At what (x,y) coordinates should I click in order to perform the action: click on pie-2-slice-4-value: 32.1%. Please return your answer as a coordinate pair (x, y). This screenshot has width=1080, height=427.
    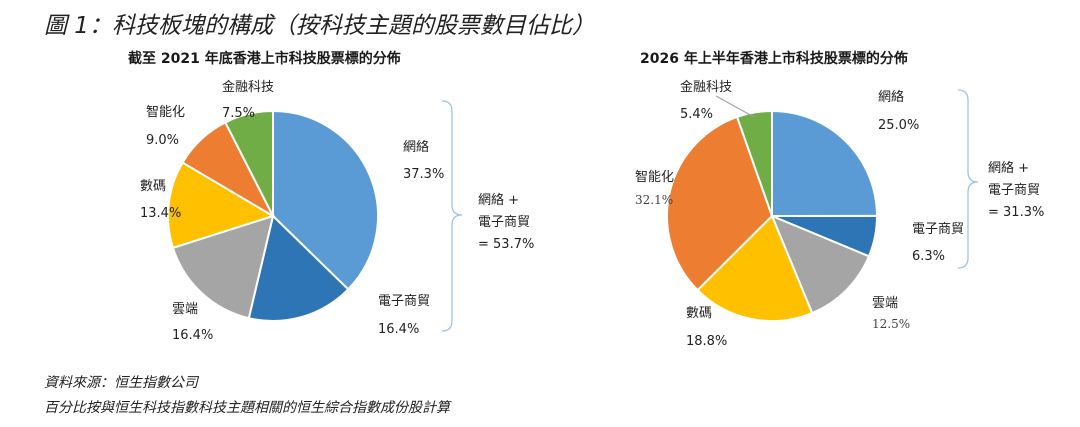
    Looking at the image, I should click on (654, 200).